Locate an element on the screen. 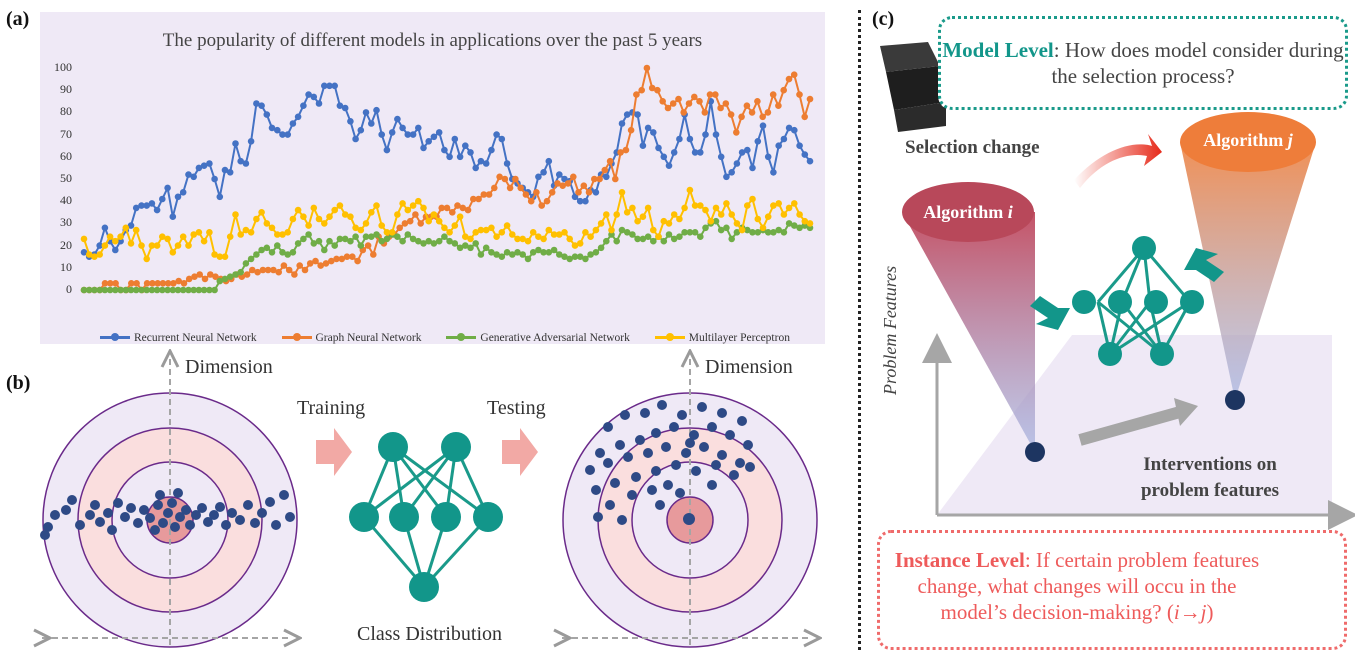 This screenshot has height=653, width=1355. panel-c-label: (c) is located at coordinates (883, 19).